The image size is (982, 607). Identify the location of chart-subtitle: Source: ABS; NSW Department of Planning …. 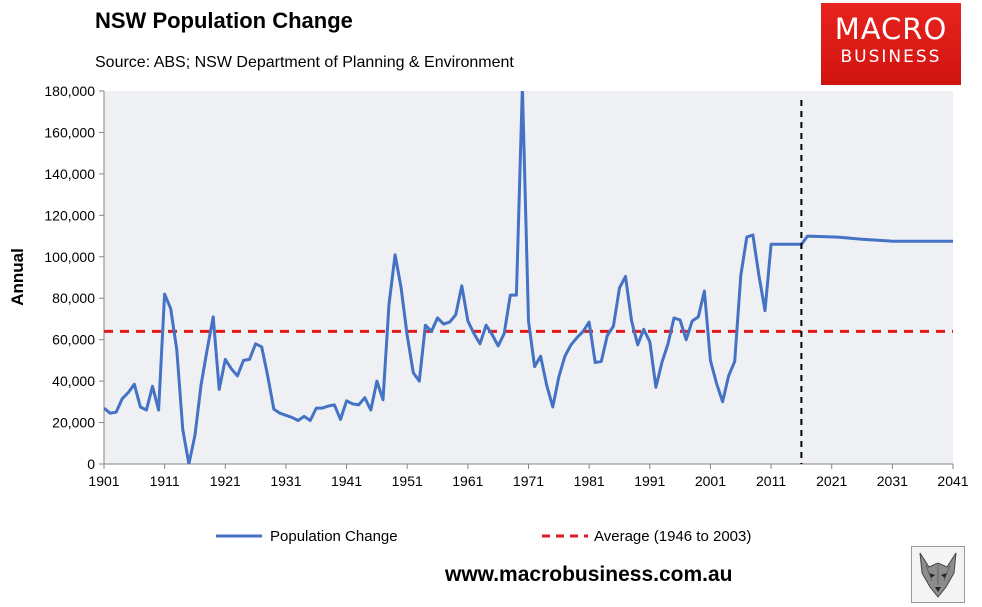
(304, 62).